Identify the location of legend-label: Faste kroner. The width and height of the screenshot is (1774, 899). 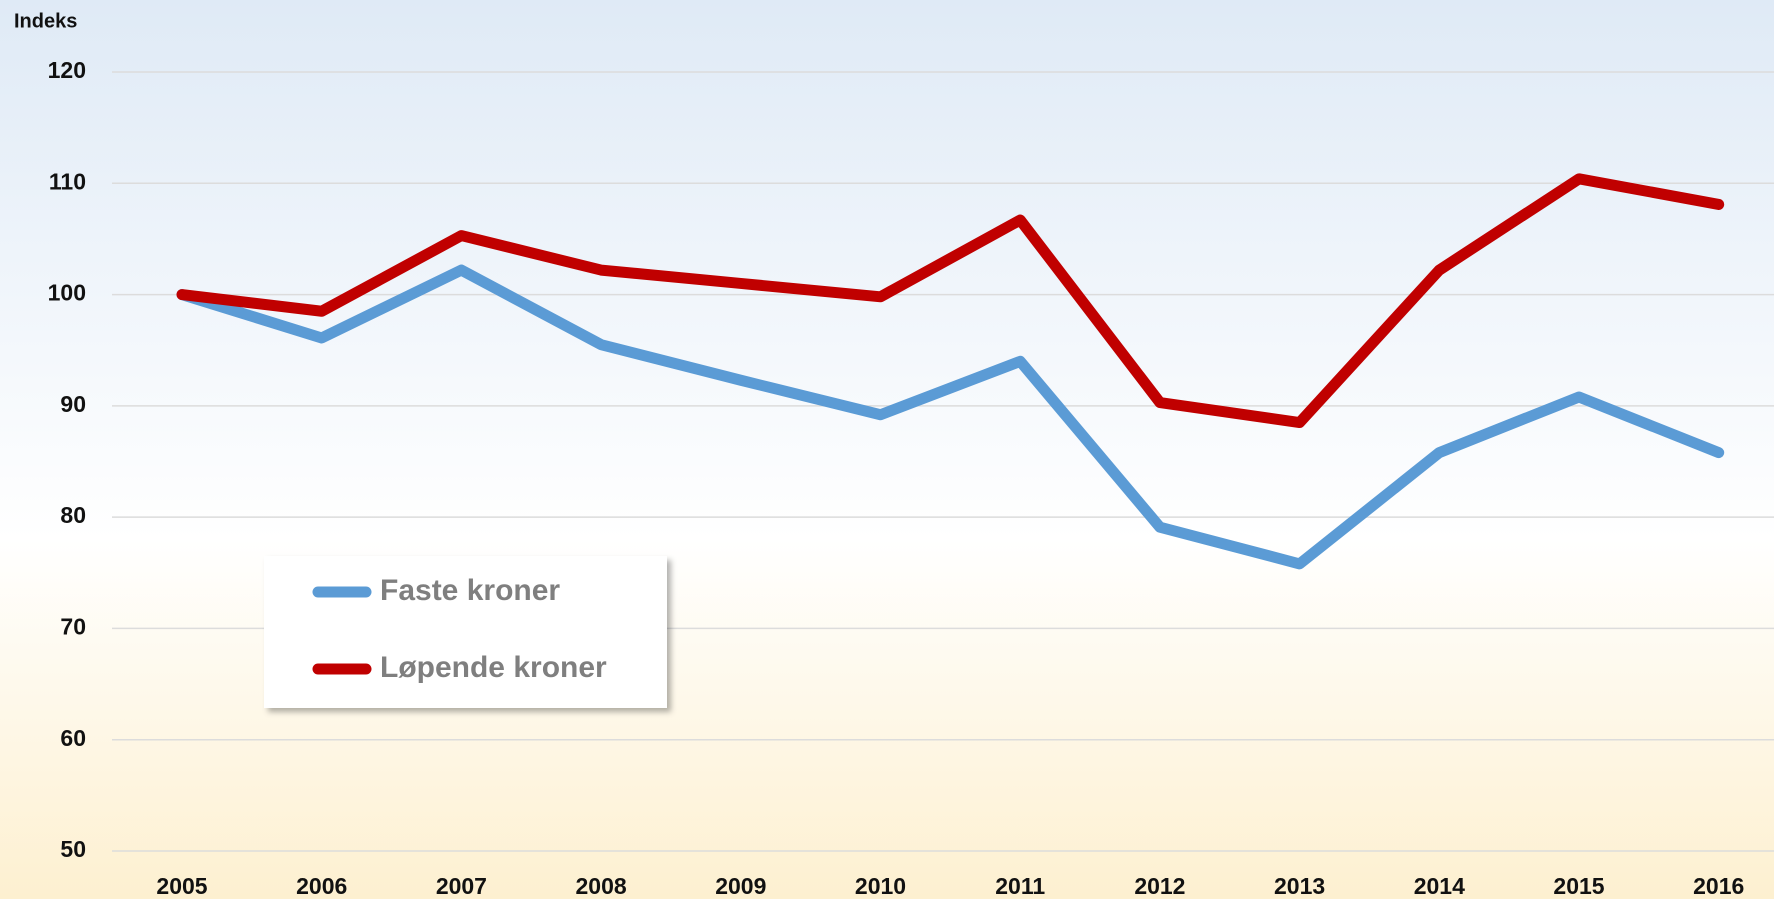
(470, 590).